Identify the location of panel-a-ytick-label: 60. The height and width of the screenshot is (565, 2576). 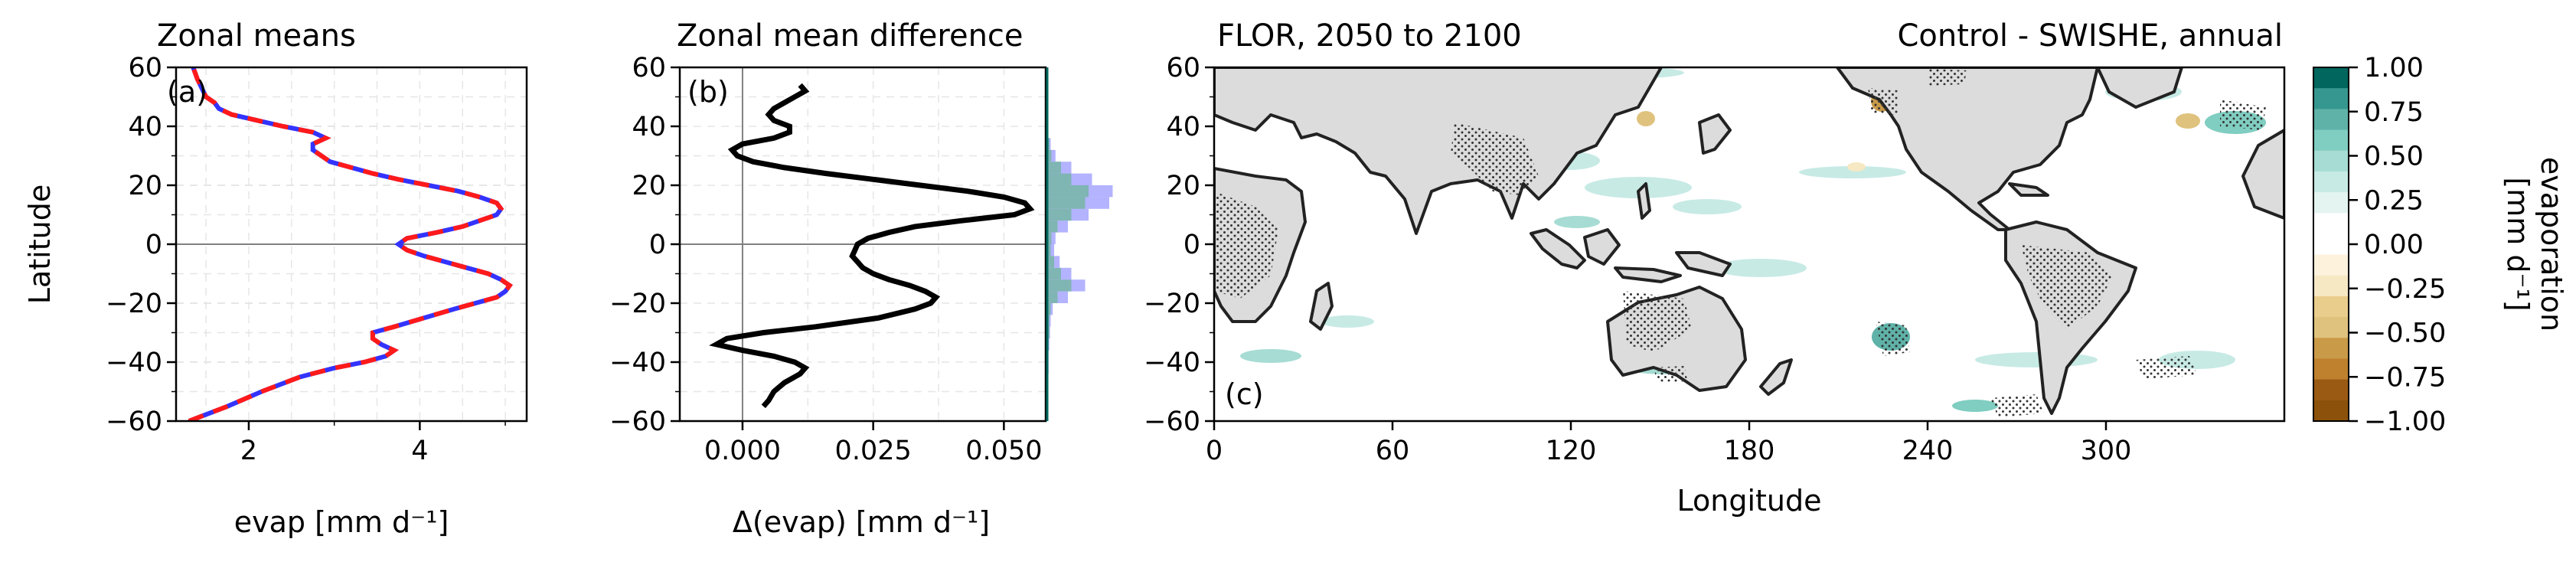
(145, 68).